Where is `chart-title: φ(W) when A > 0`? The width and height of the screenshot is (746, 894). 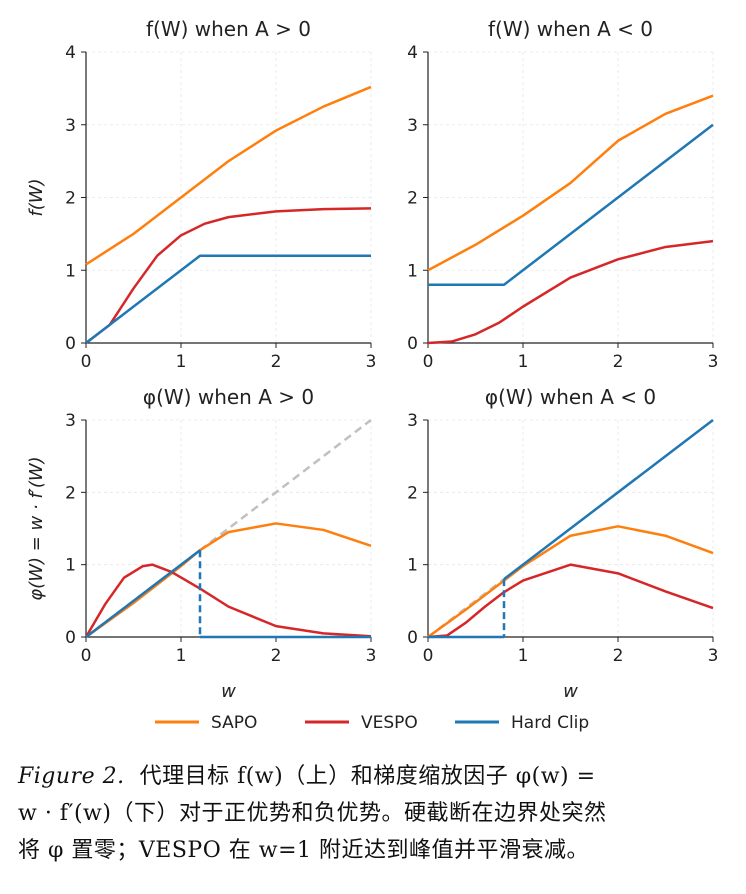
chart-title: φ(W) when A > 0 is located at coordinates (228, 397).